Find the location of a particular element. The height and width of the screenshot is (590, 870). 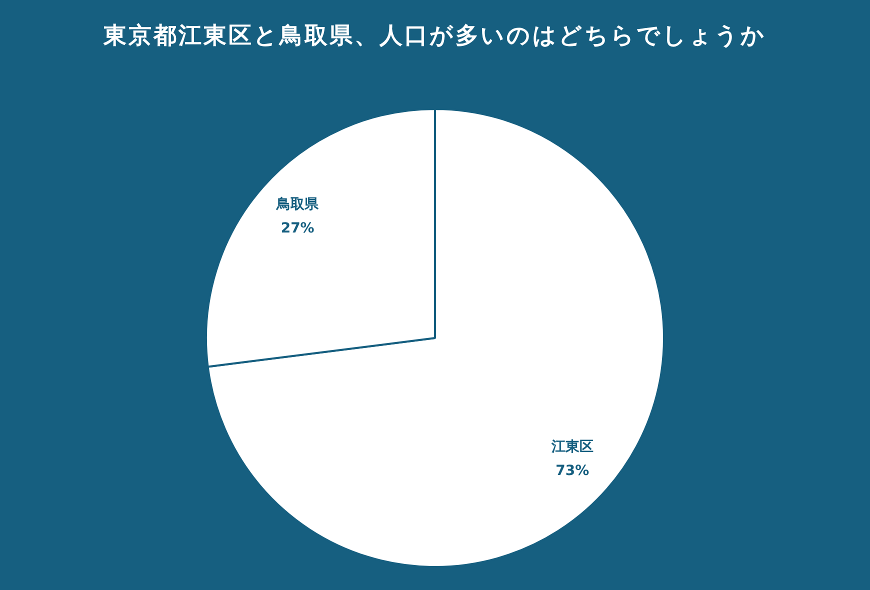

data-label: 73% is located at coordinates (573, 470).